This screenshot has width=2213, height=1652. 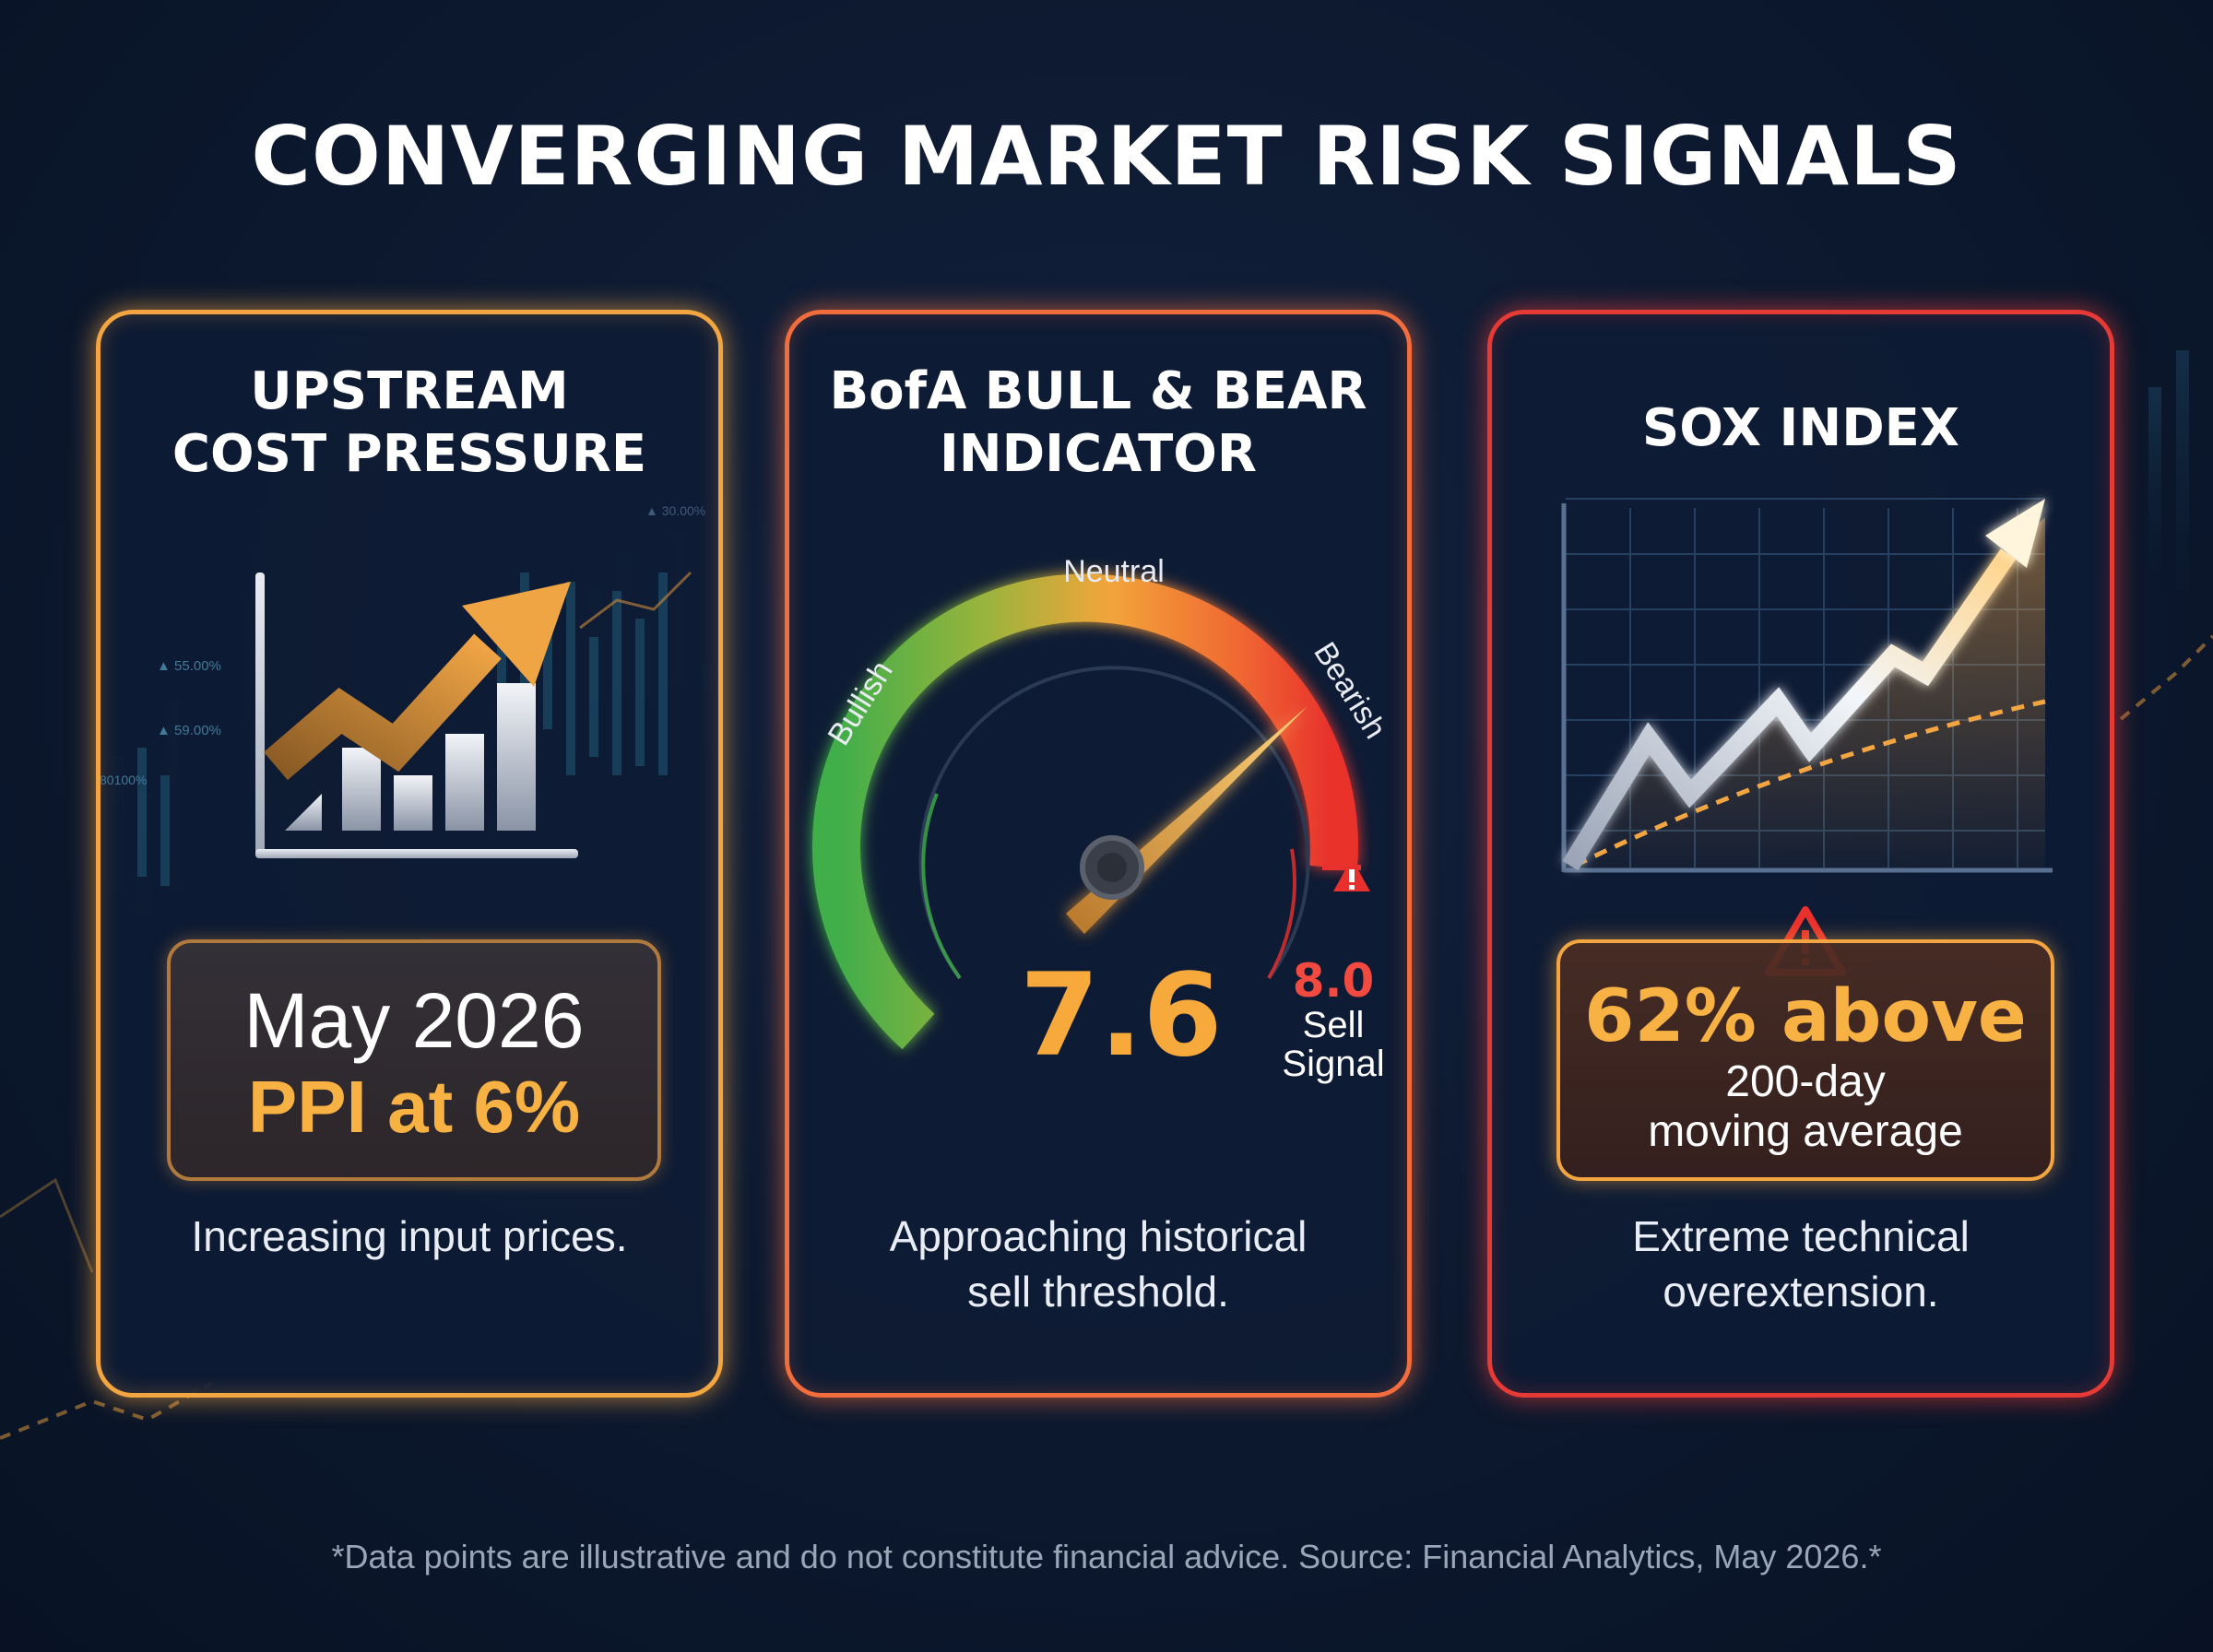 What do you see at coordinates (1333, 1064) in the screenshot?
I see `sell-signal-line: Signal` at bounding box center [1333, 1064].